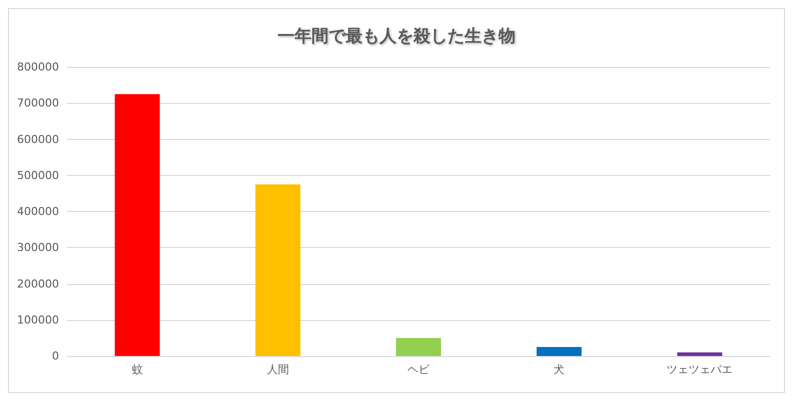 The image size is (793, 401). Describe the element at coordinates (419, 369) in the screenshot. I see `x-tick-label: ヘビ` at that location.